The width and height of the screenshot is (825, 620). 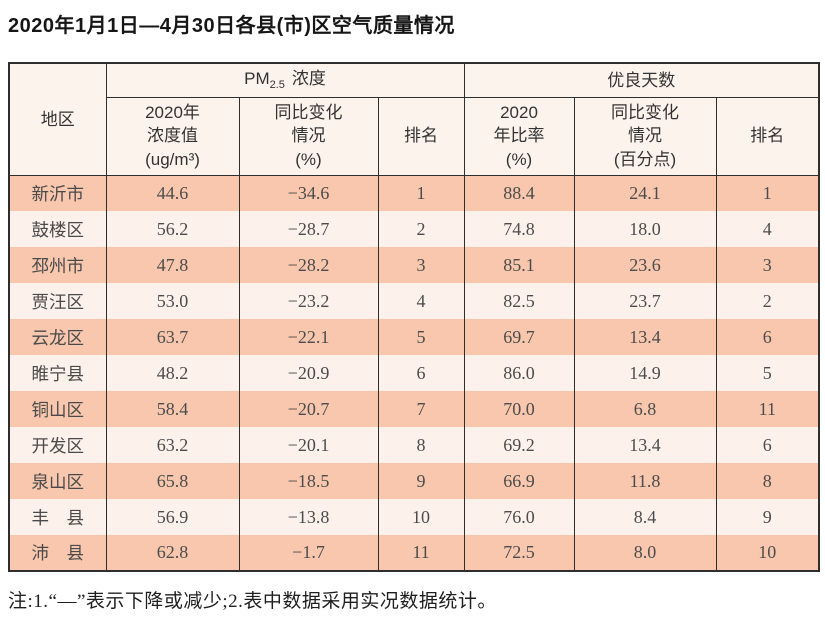 What do you see at coordinates (57, 265) in the screenshot?
I see `region-cell: 邳州市` at bounding box center [57, 265].